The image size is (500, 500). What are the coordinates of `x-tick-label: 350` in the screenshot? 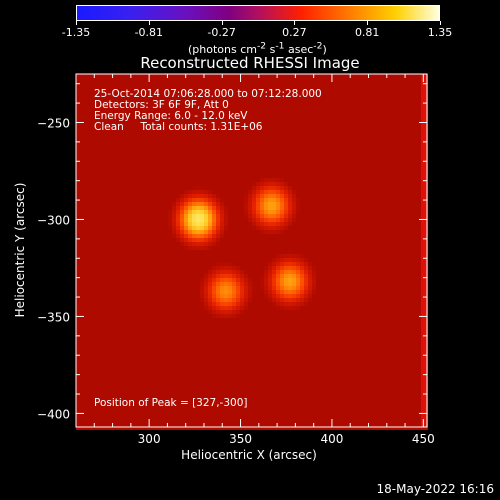 It's located at (240, 439).